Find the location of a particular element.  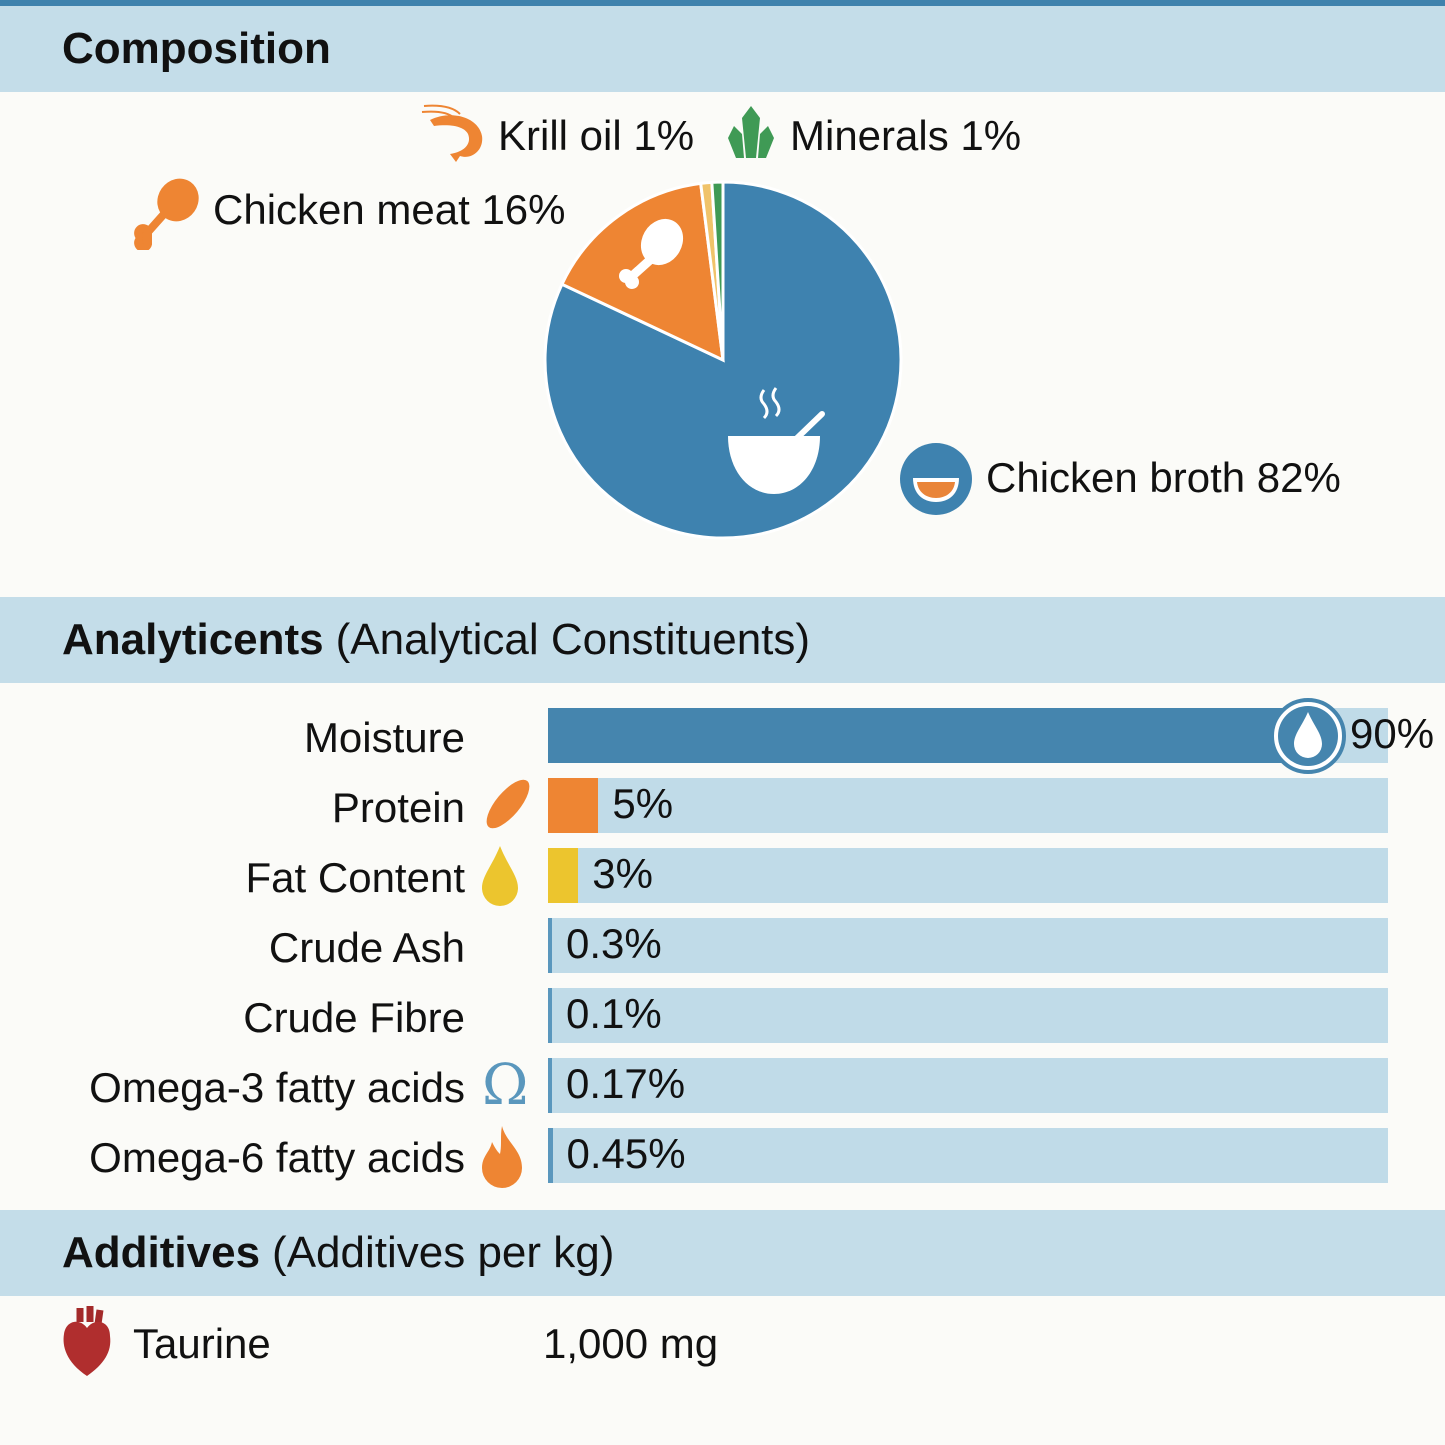

bar-crude-fibre is located at coordinates (550, 1015).